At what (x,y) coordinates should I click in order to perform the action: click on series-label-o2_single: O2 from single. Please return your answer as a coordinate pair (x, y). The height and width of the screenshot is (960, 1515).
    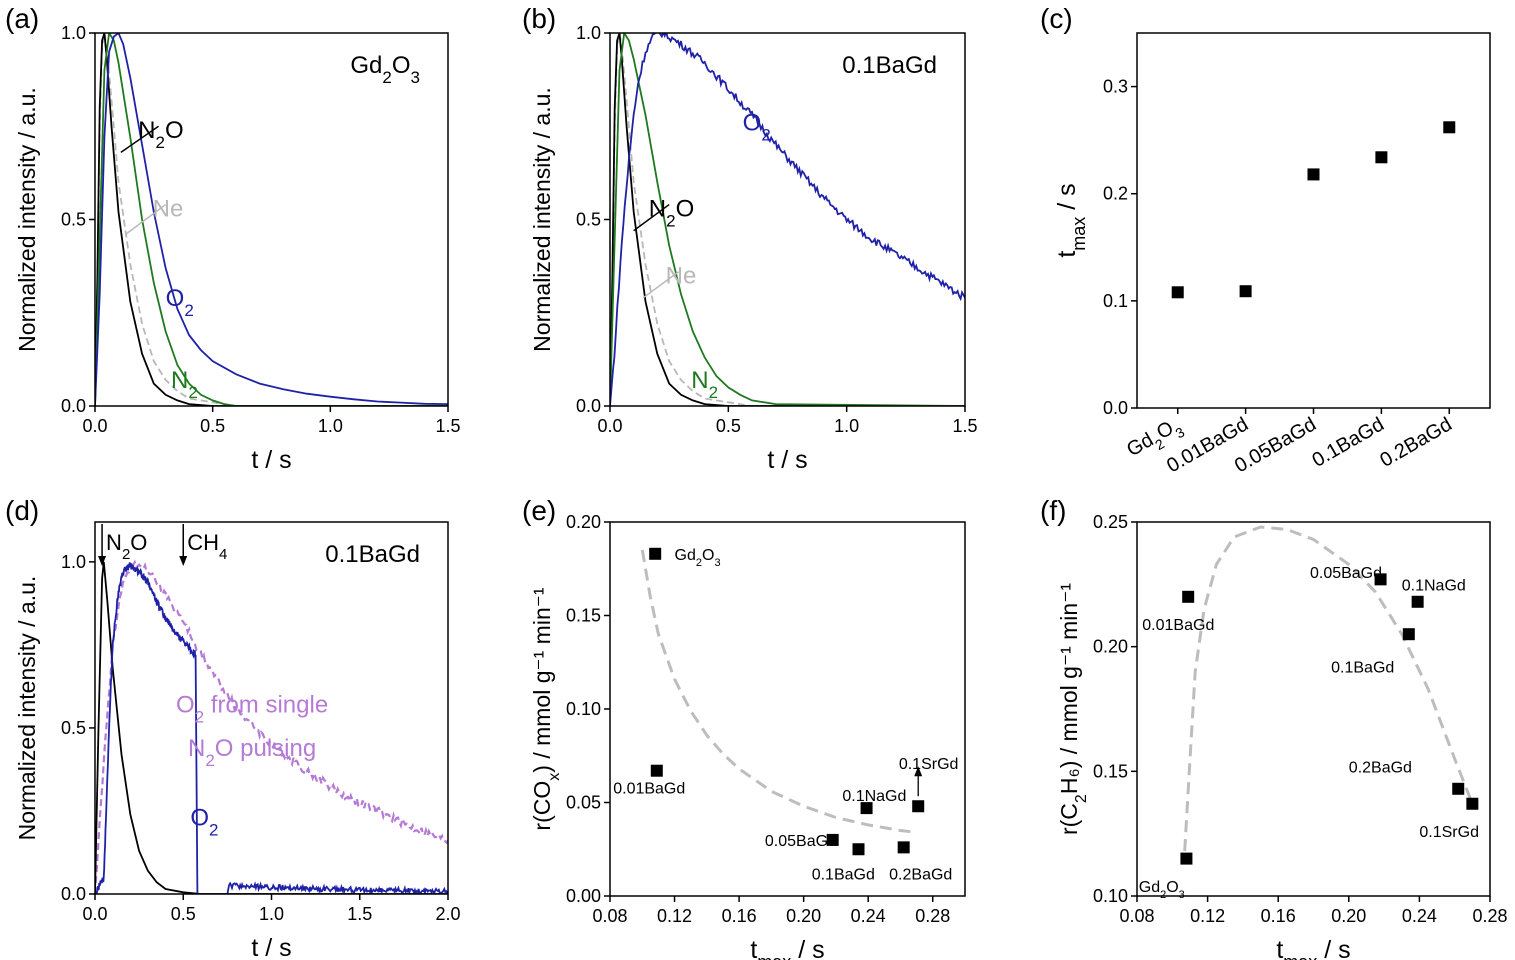
    Looking at the image, I should click on (252, 709).